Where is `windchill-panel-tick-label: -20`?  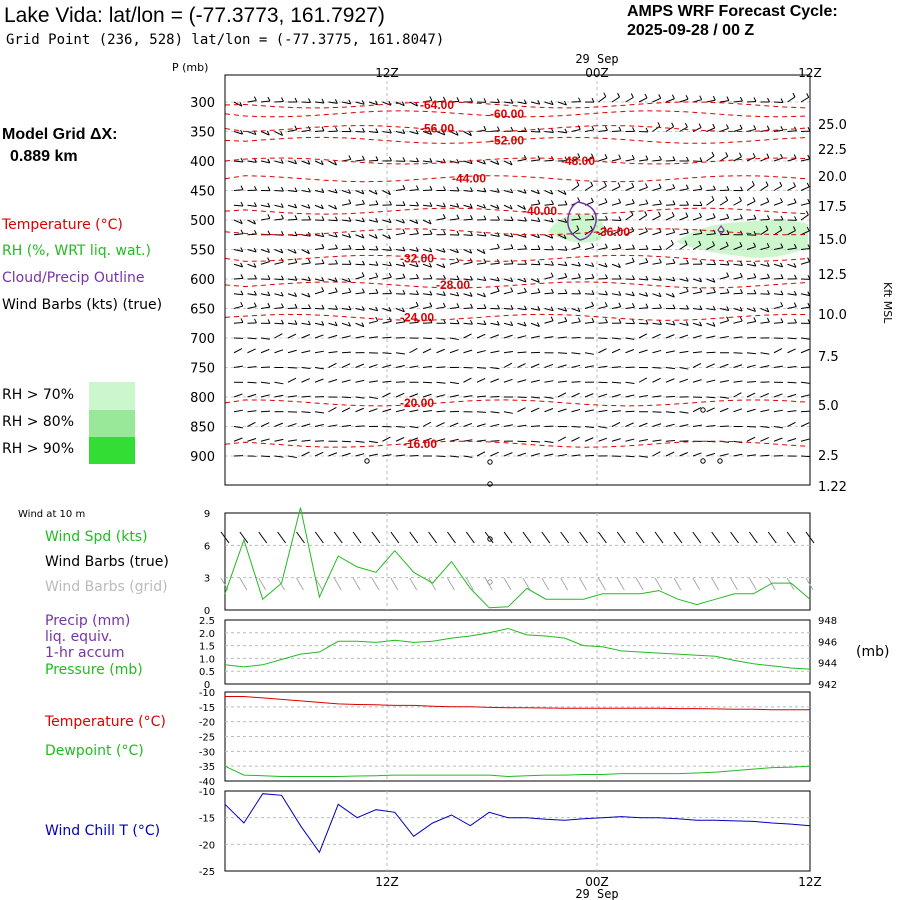
windchill-panel-tick-label: -20 is located at coordinates (207, 845).